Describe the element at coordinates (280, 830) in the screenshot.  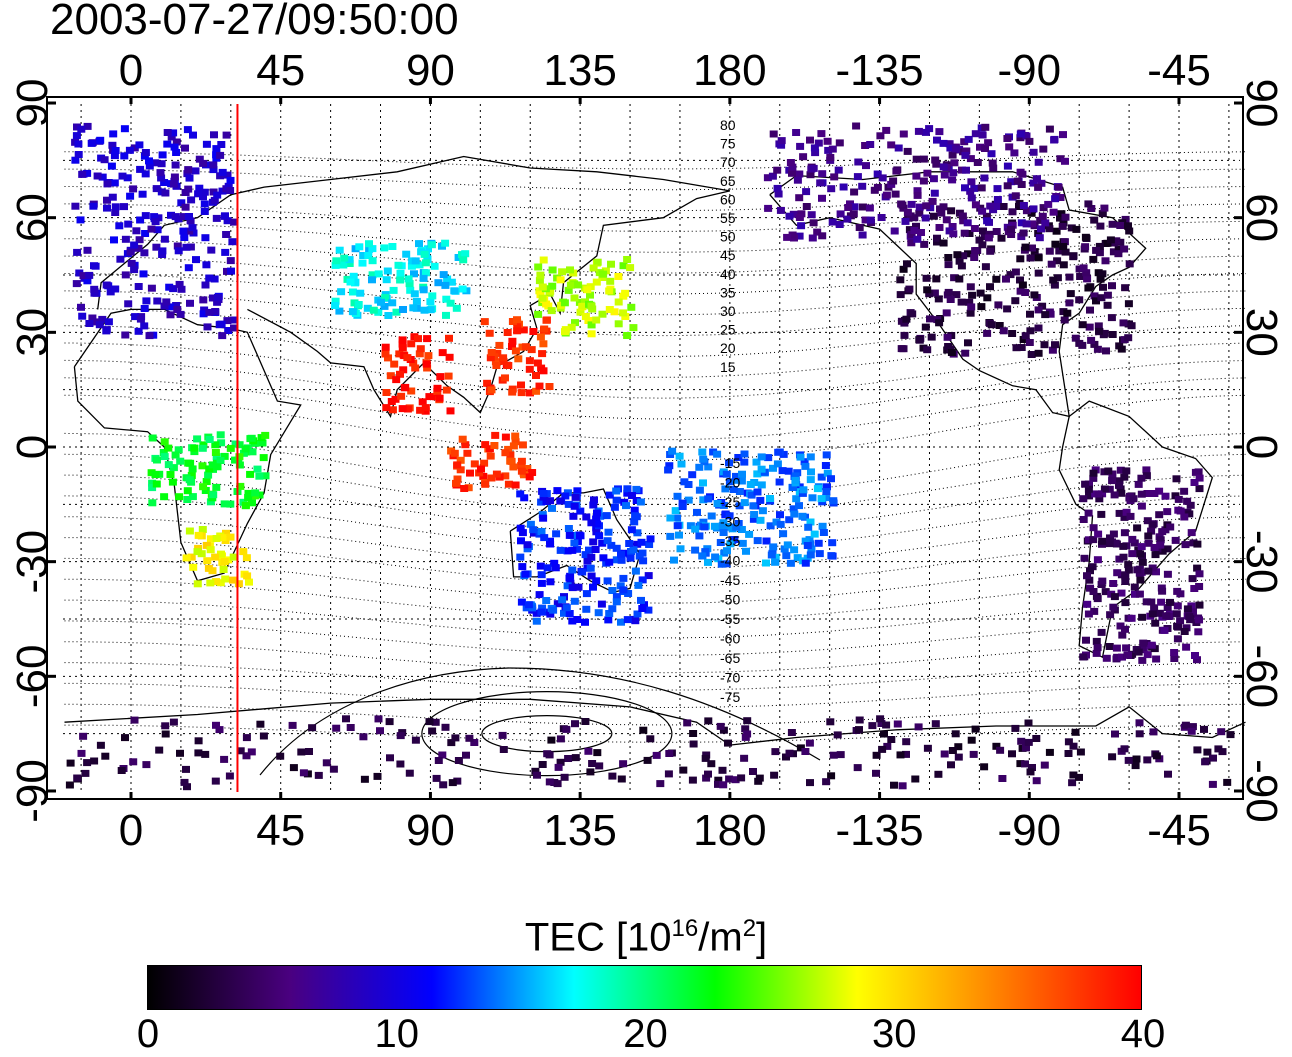
I see `bottom-longitude-label: 45` at that location.